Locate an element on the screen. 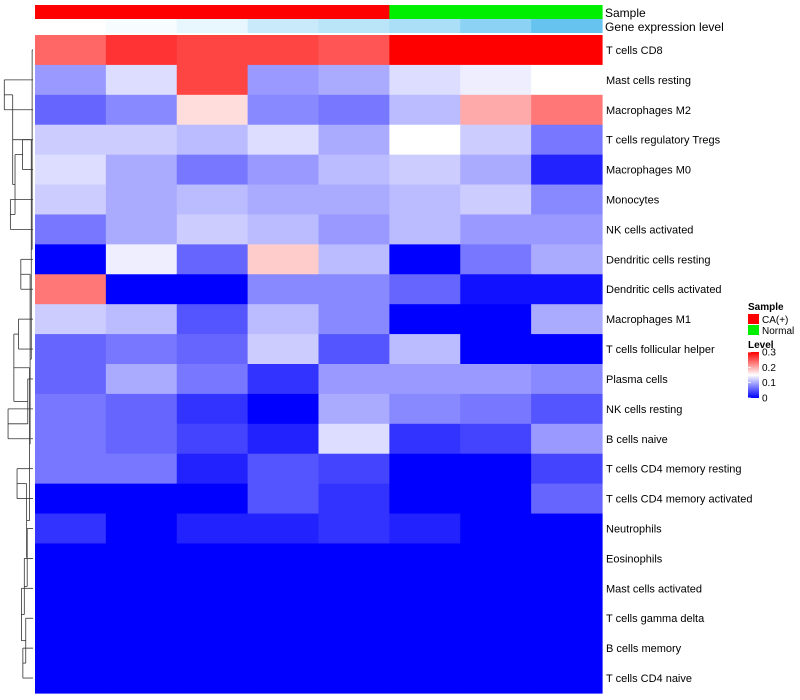  row-label: NK cells resting is located at coordinates (644, 410).